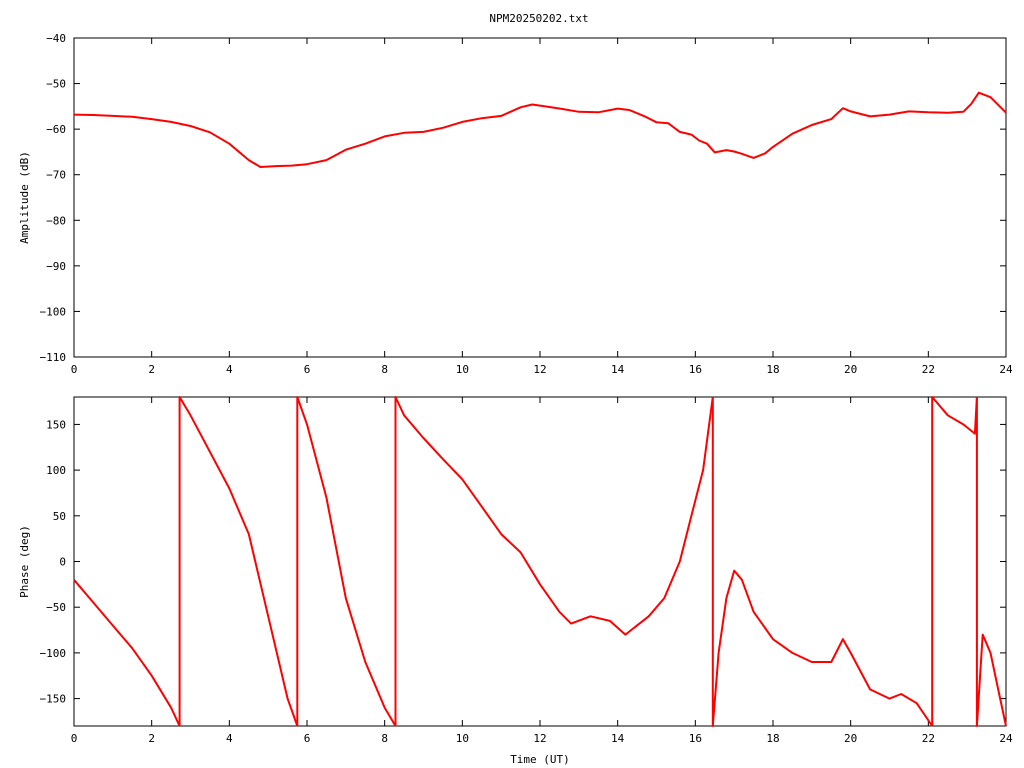 The width and height of the screenshot is (1024, 768). What do you see at coordinates (62, 562) in the screenshot?
I see `y-tick-label: 0` at bounding box center [62, 562].